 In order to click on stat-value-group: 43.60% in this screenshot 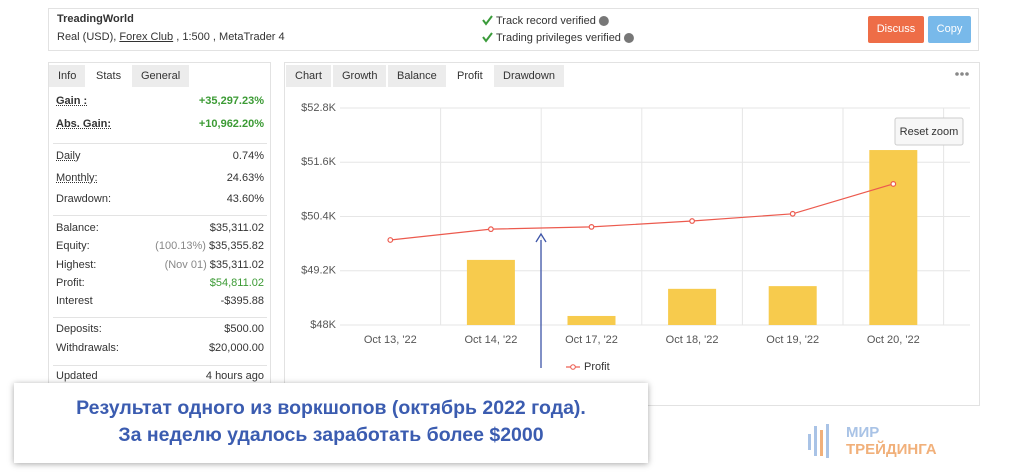, I will do `click(245, 199)`.